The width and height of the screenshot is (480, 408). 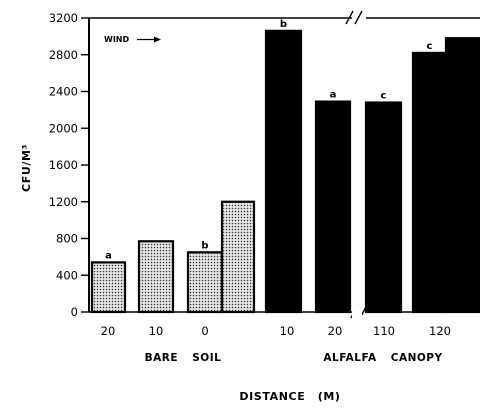 I want to click on y-tick-label-2: 800, so click(x=67, y=239).